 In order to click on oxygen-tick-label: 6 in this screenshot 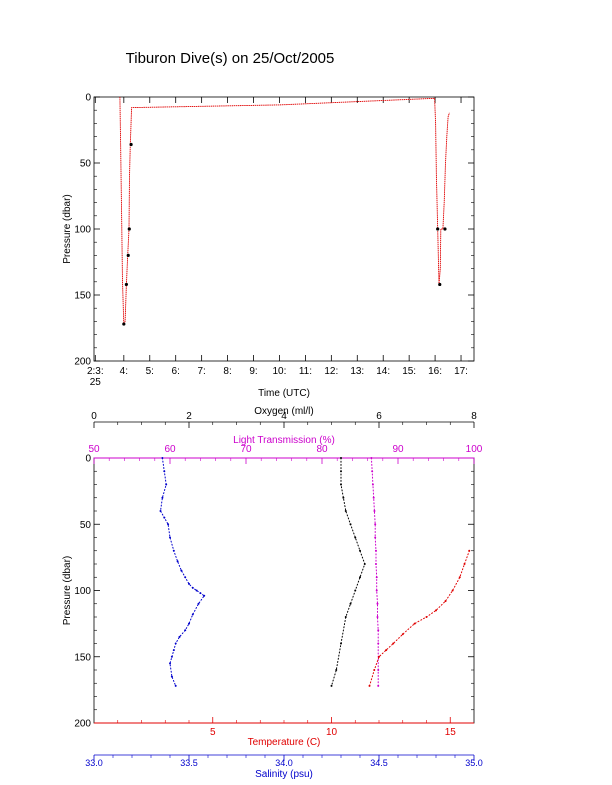, I will do `click(379, 416)`.